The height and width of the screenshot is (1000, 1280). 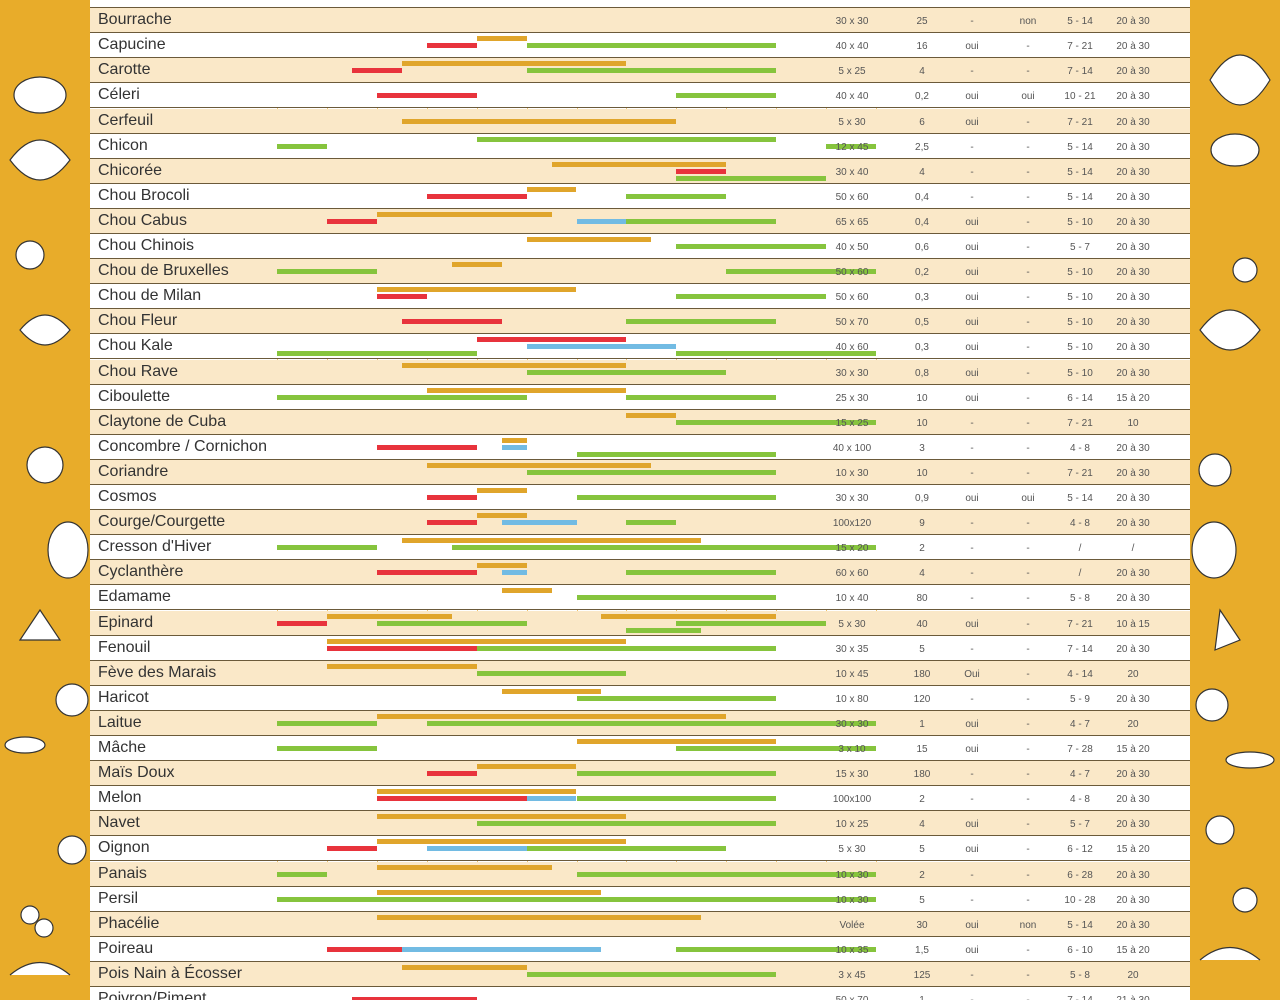 What do you see at coordinates (852, 800) in the screenshot?
I see `spacing-cell: 100x100` at bounding box center [852, 800].